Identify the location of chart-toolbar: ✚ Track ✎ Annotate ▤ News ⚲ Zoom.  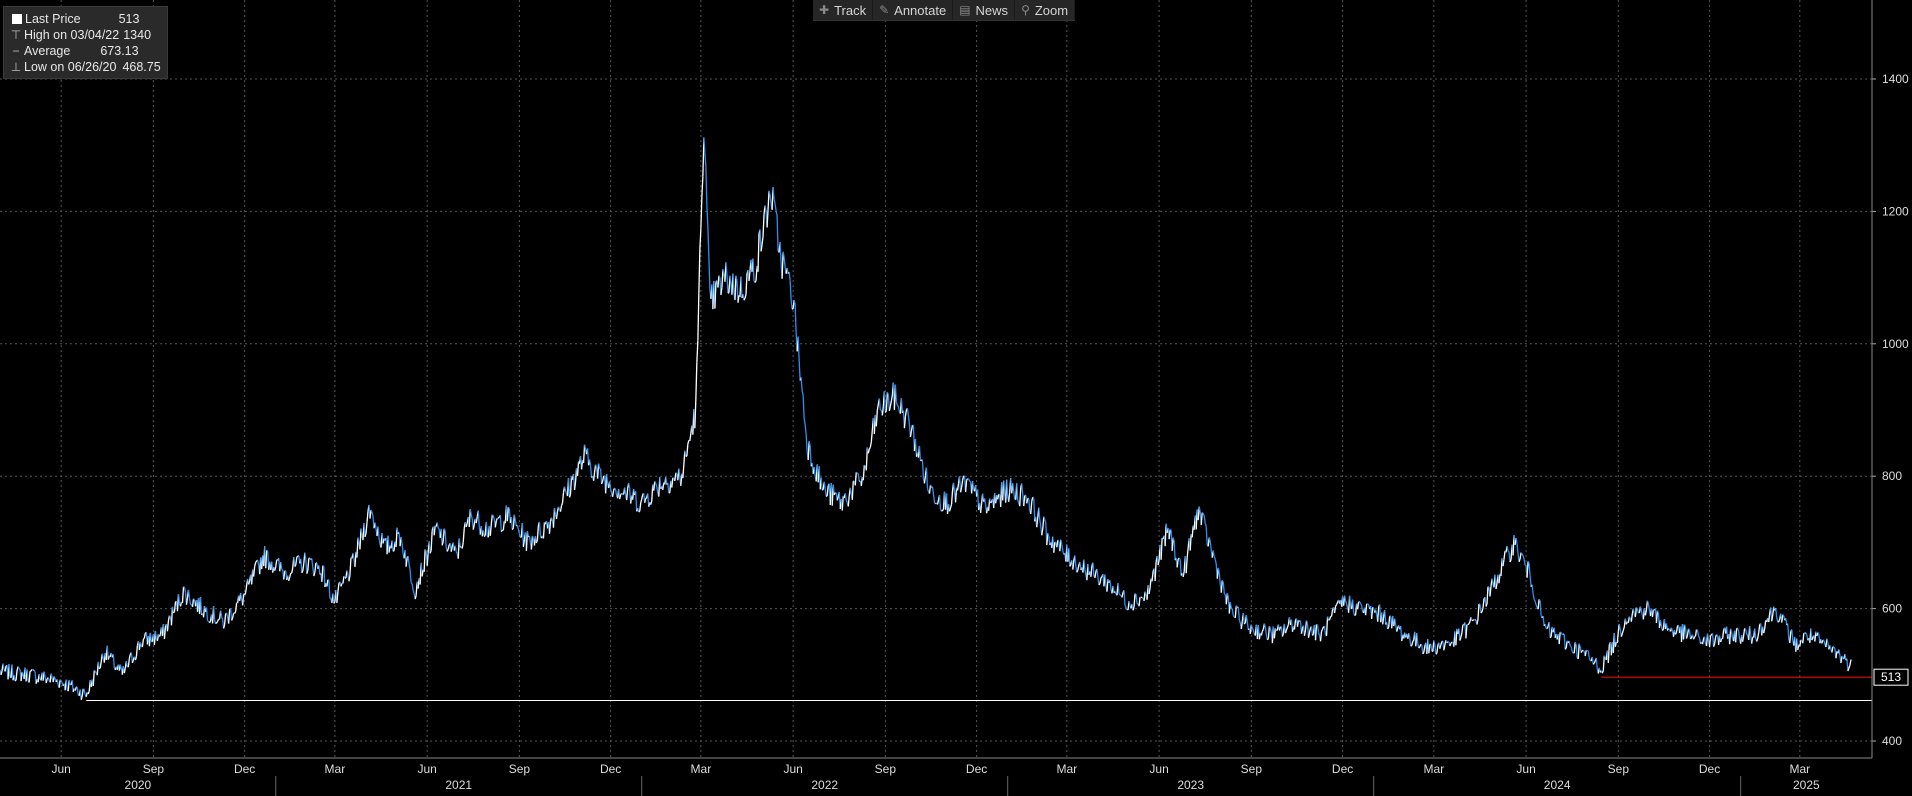
(944, 10).